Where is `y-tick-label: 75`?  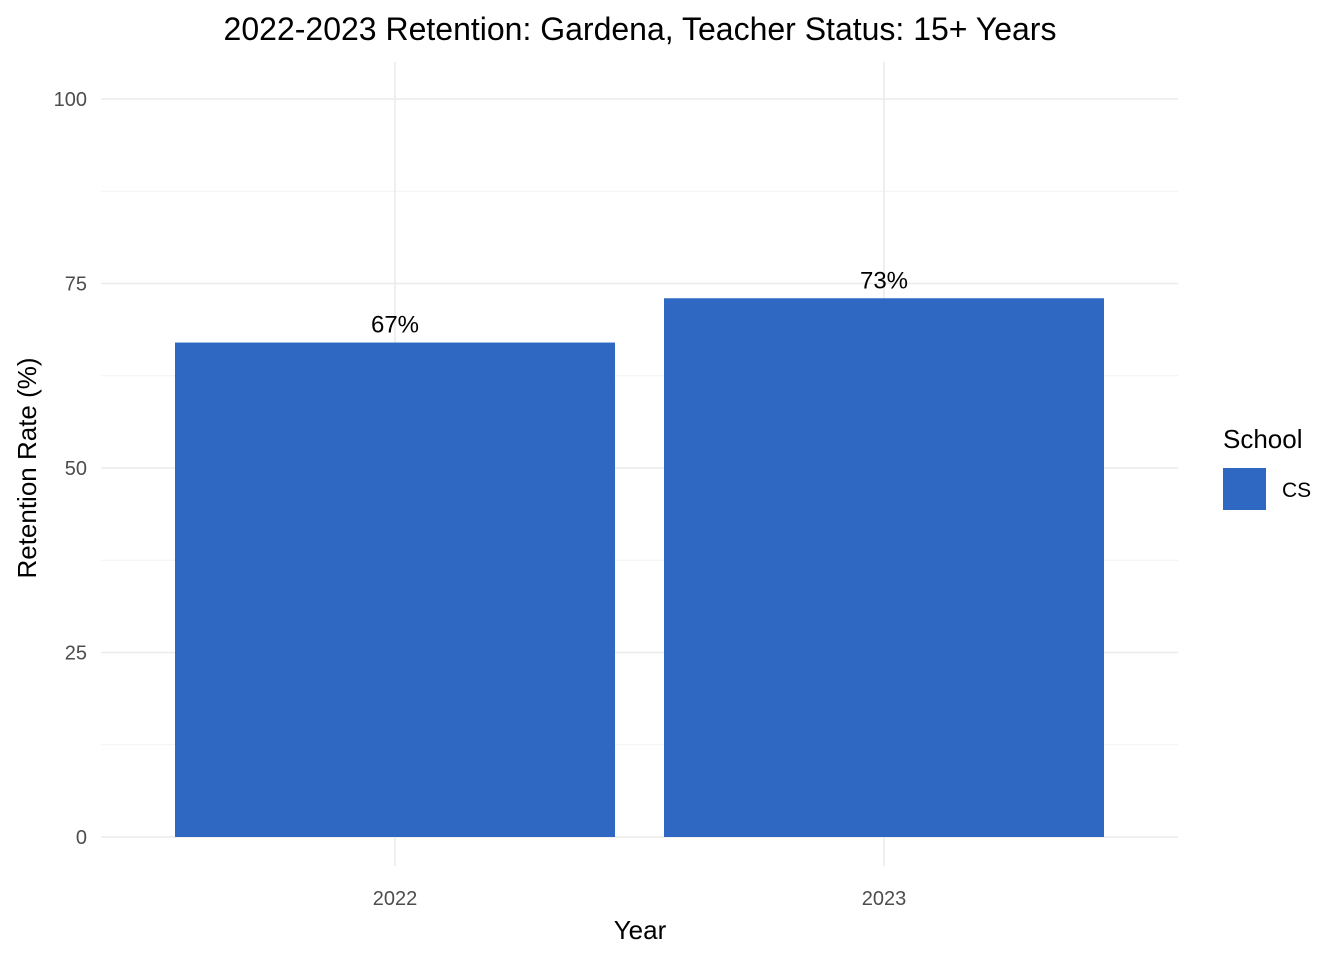
y-tick-label: 75 is located at coordinates (76, 285).